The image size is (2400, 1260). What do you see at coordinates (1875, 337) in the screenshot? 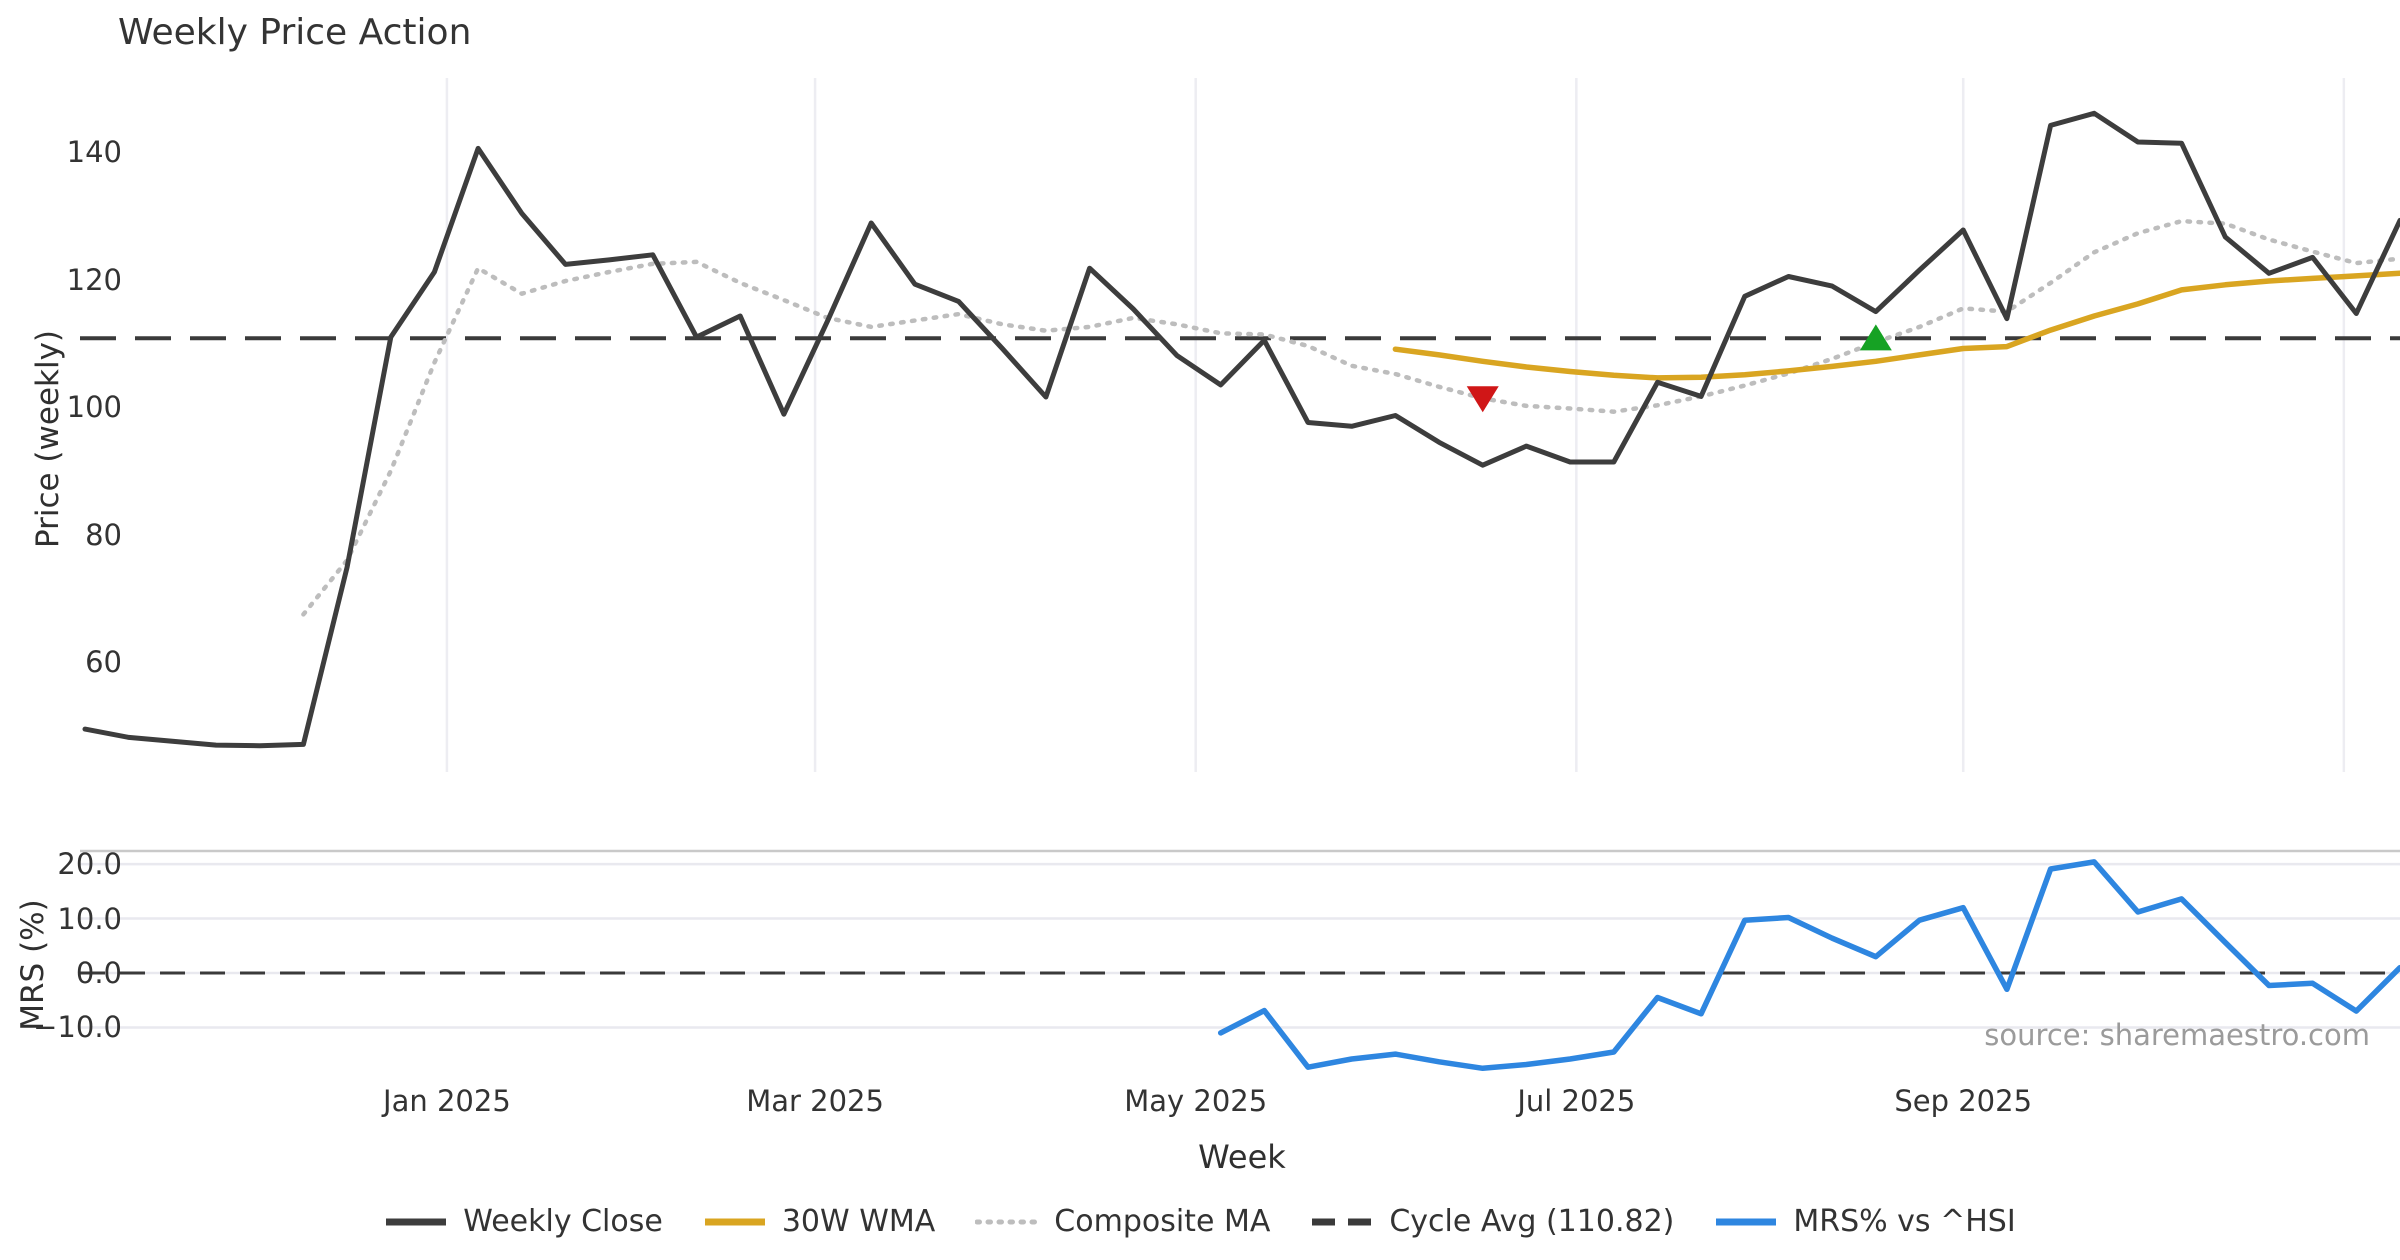
I see `buy-marker` at bounding box center [1875, 337].